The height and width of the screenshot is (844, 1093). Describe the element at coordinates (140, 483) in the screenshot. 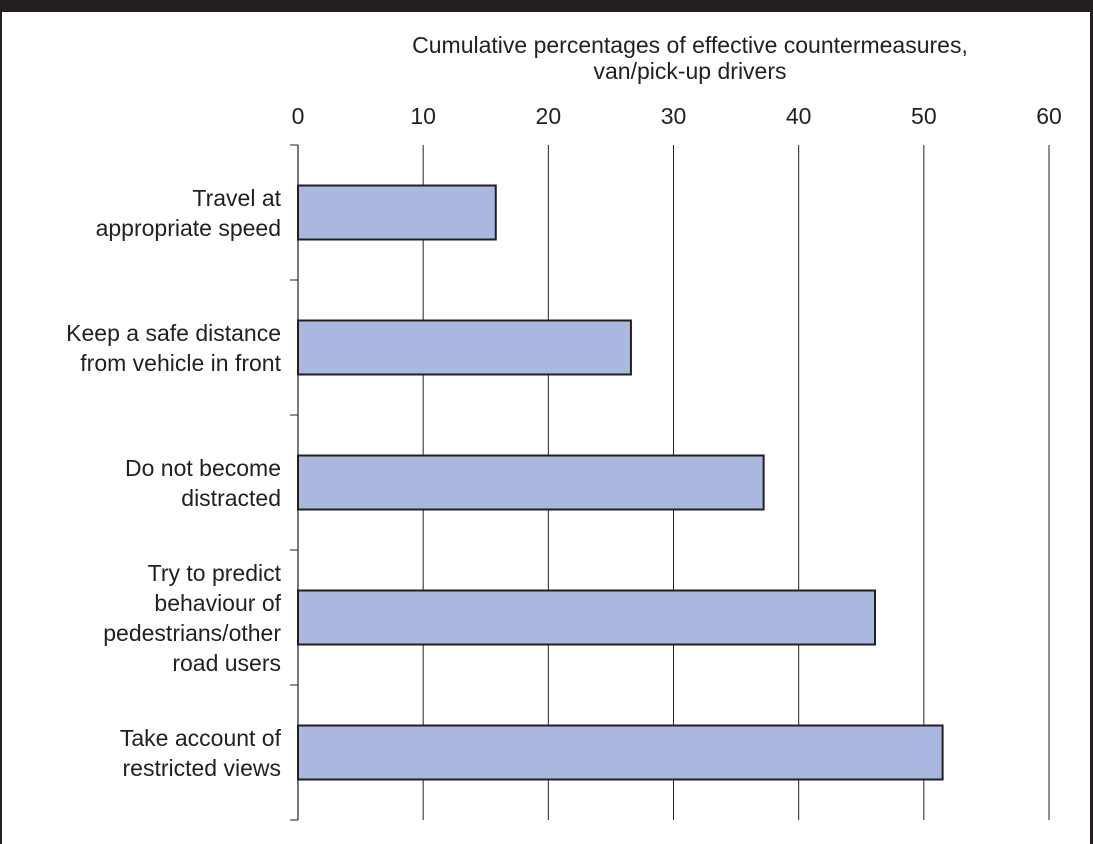

I see `category-label-2: Do not become distracted` at that location.